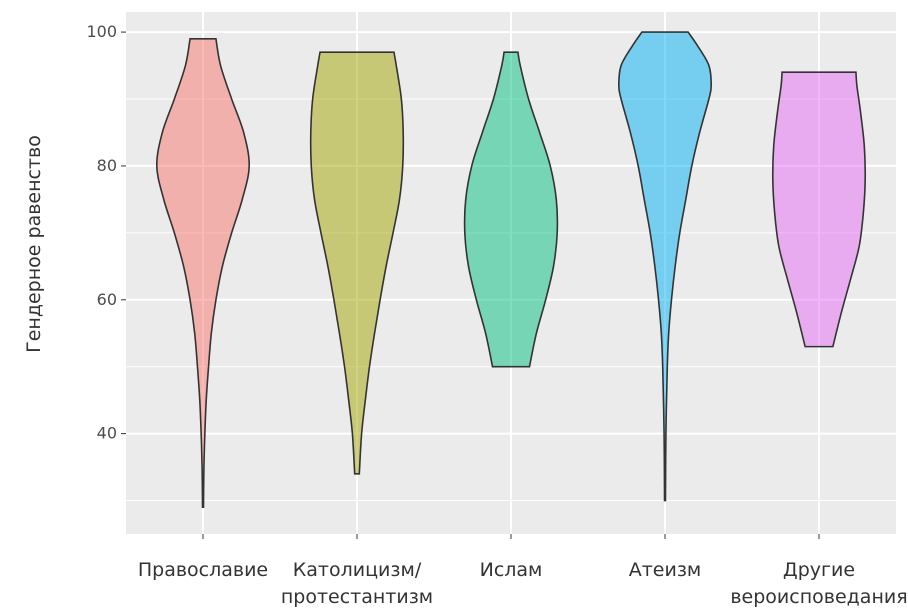 The image size is (908, 608). Describe the element at coordinates (511, 570) in the screenshot. I see `x-tick-label: Ислам` at that location.